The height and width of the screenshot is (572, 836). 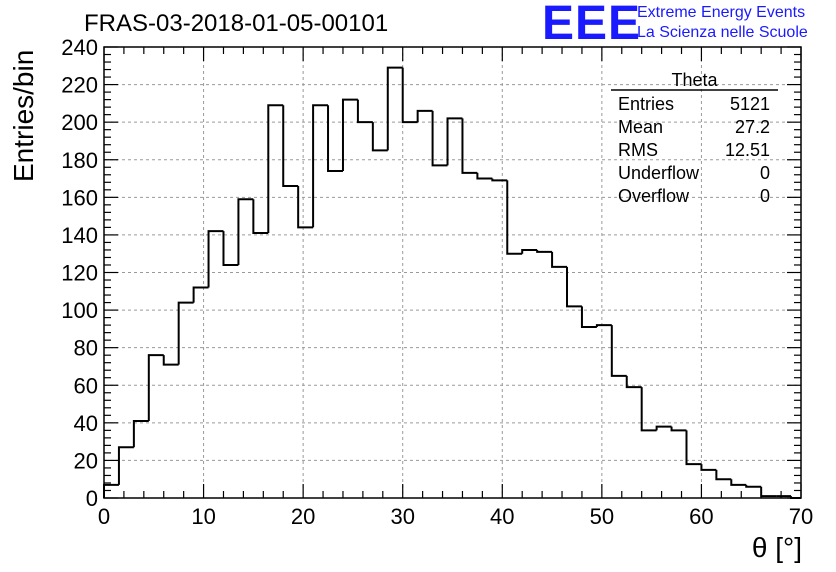 I want to click on stats-label: RMS, so click(x=638, y=150).